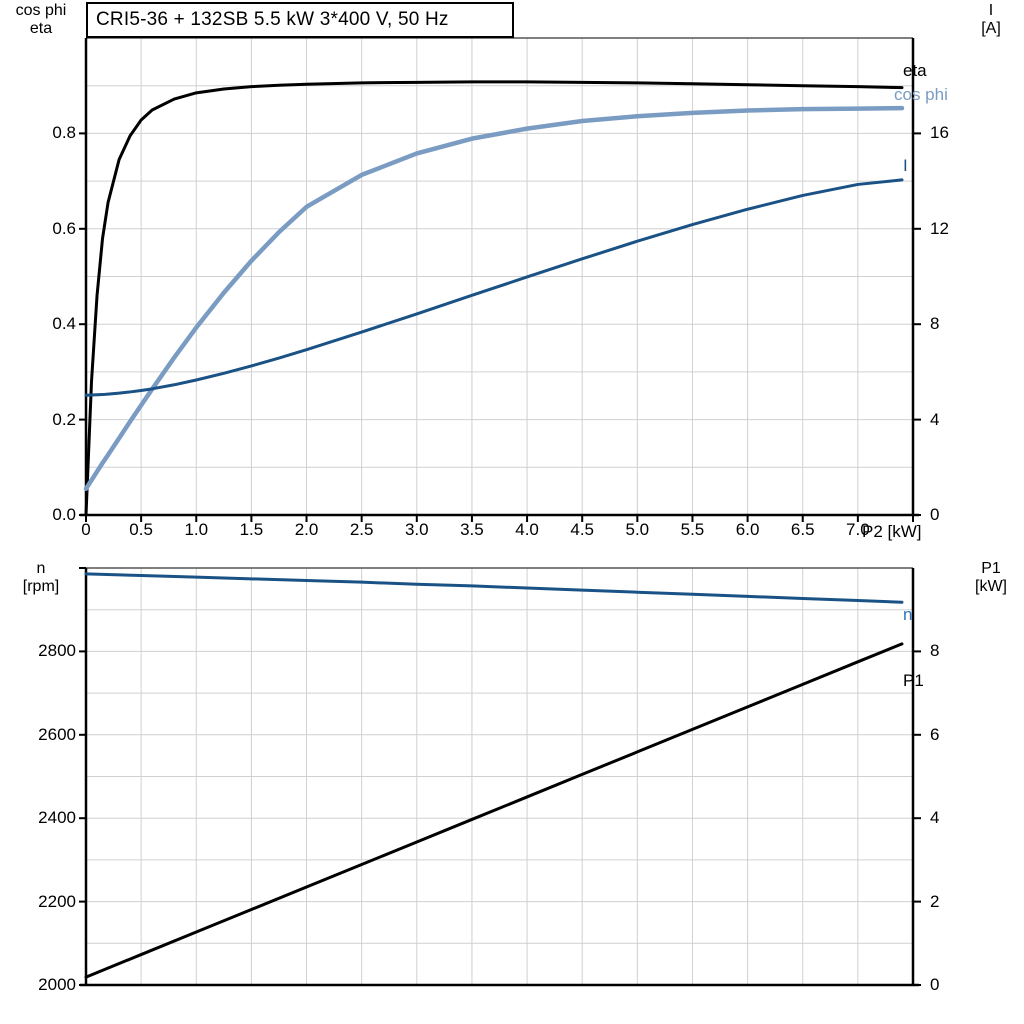 This screenshot has height=1024, width=1024. I want to click on bottom-right-tick-6: 6, so click(935, 734).